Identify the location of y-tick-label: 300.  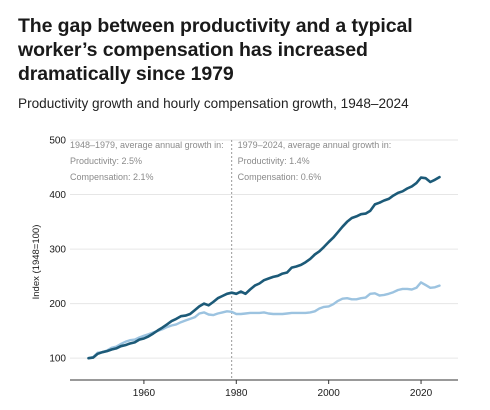
(57, 250).